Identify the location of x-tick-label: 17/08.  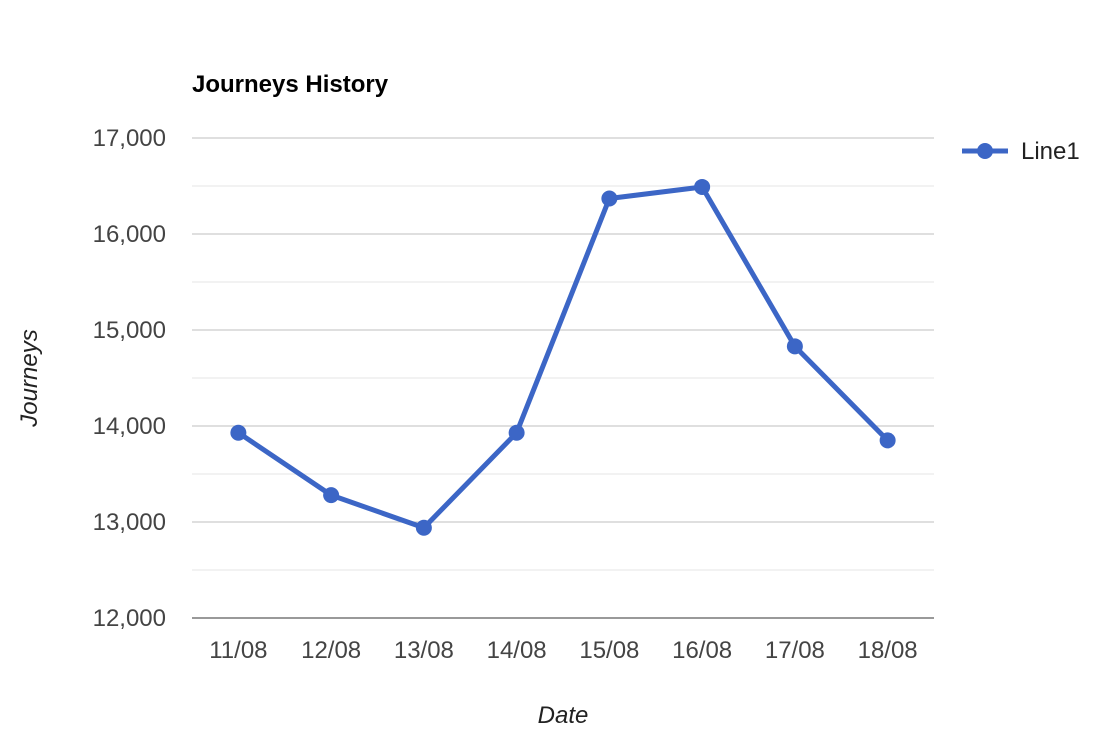
(795, 650).